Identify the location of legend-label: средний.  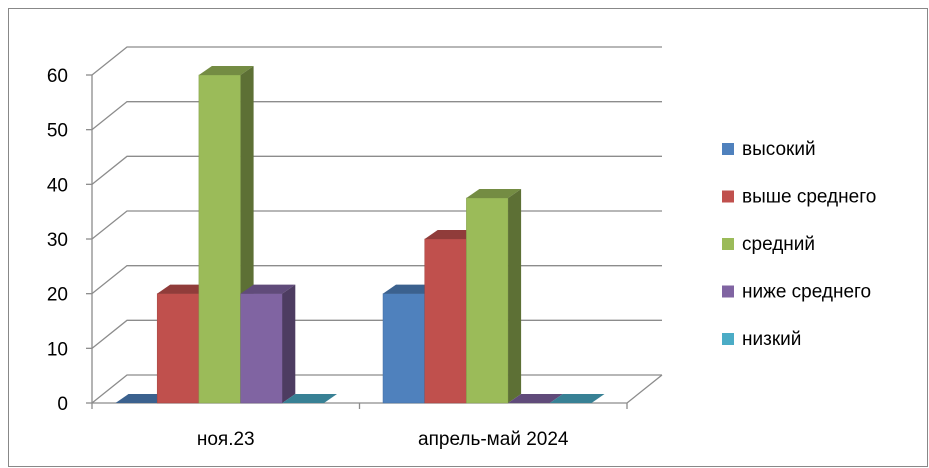
(778, 244).